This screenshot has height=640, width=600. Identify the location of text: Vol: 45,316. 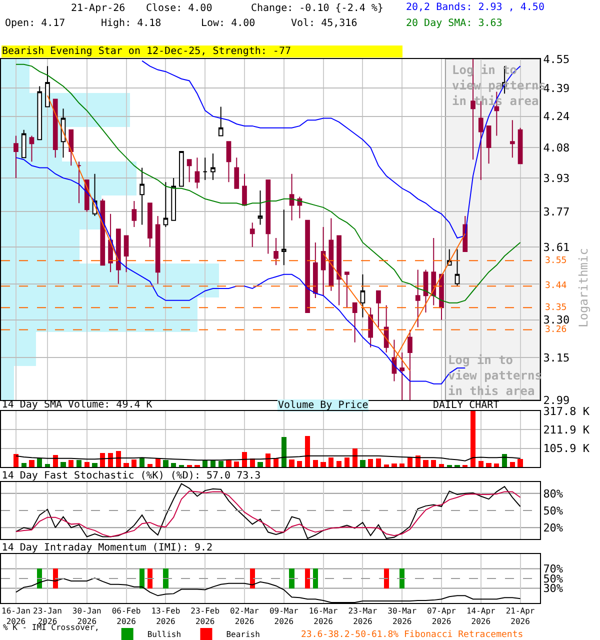
(324, 23).